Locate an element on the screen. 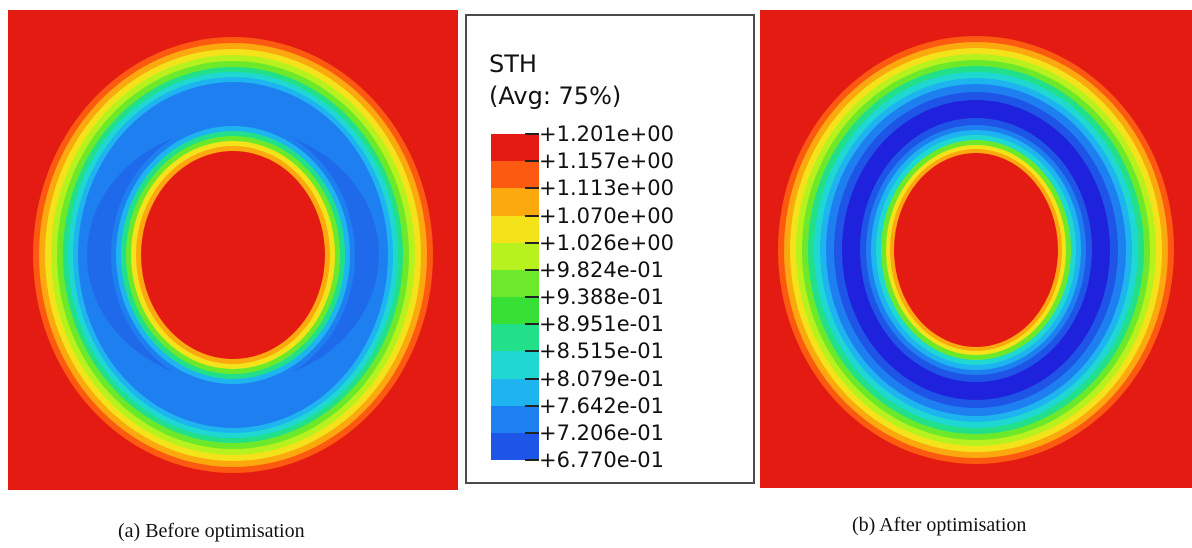 The width and height of the screenshot is (1192, 548). legend-variable: STH is located at coordinates (513, 64).